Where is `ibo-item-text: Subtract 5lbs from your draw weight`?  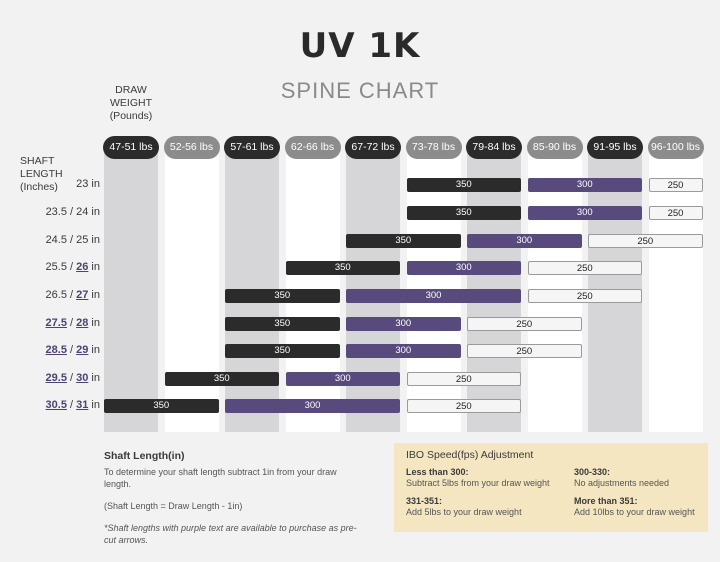
ibo-item-text: Subtract 5lbs from your draw weight is located at coordinates (478, 483).